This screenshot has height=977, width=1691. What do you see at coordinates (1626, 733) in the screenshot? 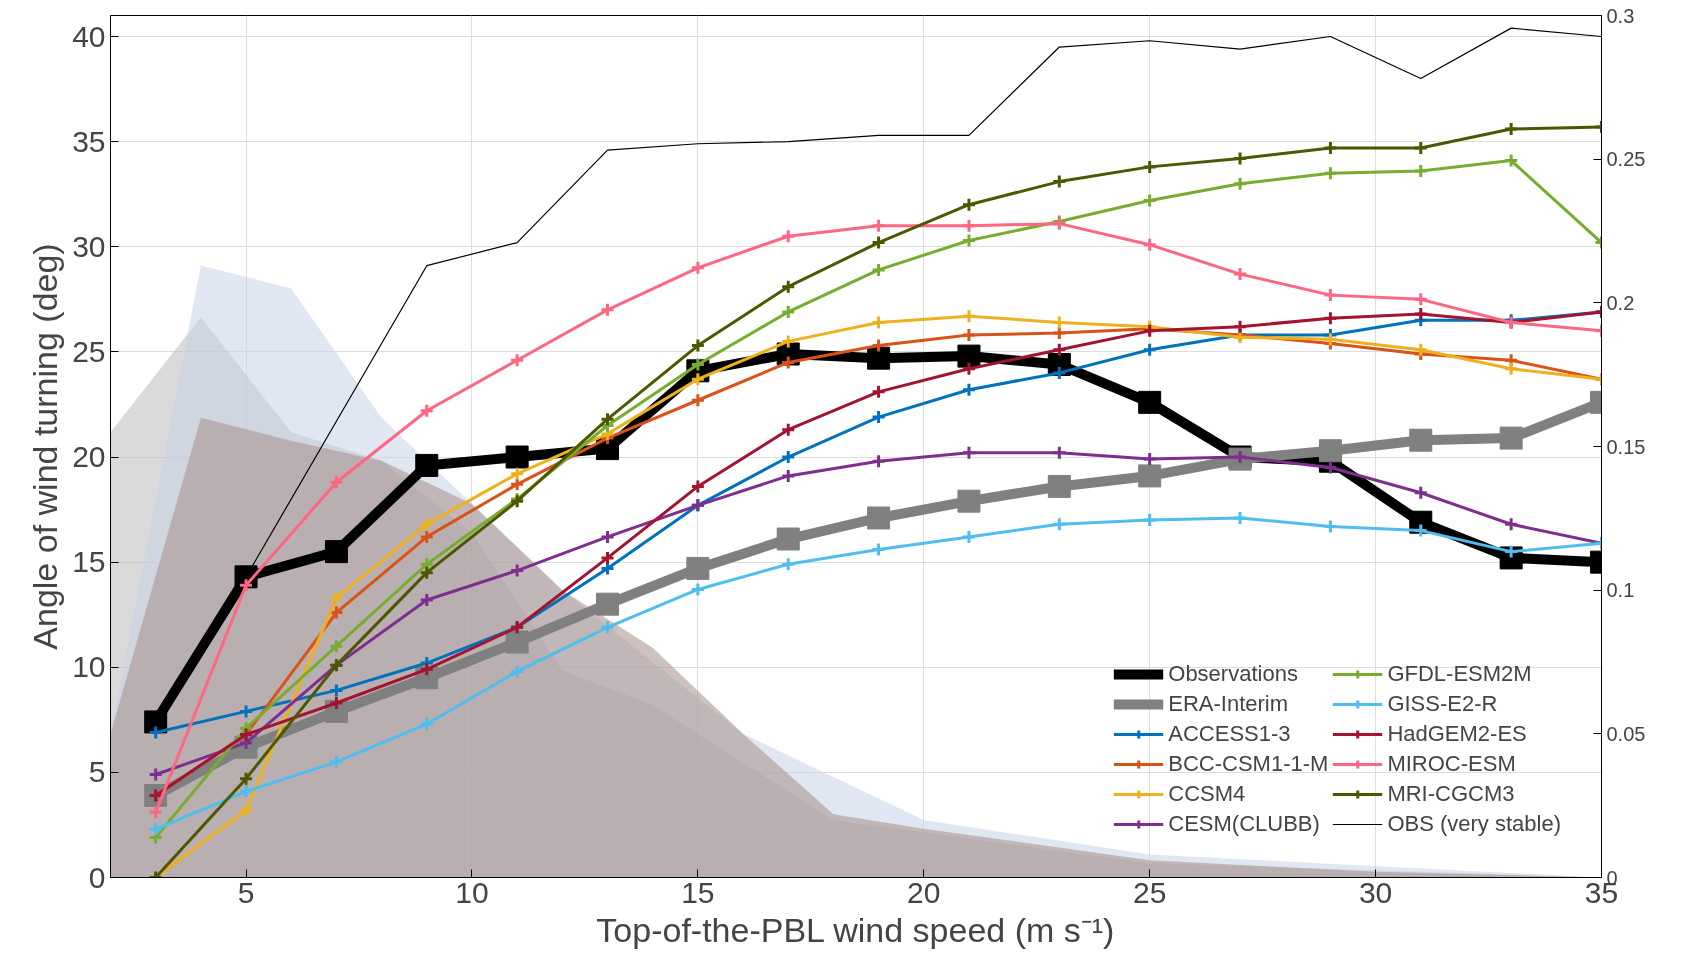
I see `y2-tick-label: 0.05` at bounding box center [1626, 733].